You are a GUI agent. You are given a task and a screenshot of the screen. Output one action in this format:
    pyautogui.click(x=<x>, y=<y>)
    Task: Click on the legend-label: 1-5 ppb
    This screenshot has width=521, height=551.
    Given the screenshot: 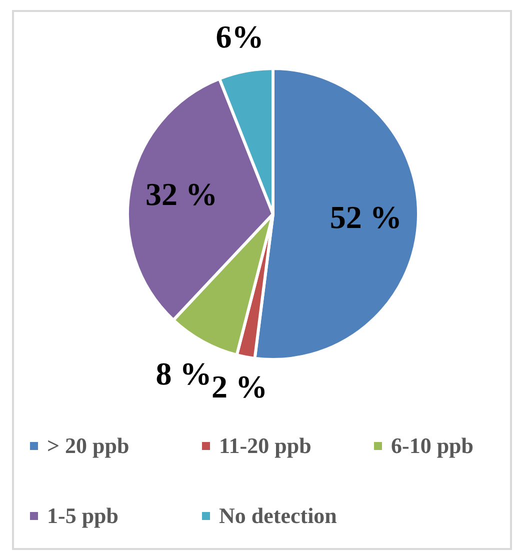 What is the action you would take?
    pyautogui.click(x=83, y=515)
    